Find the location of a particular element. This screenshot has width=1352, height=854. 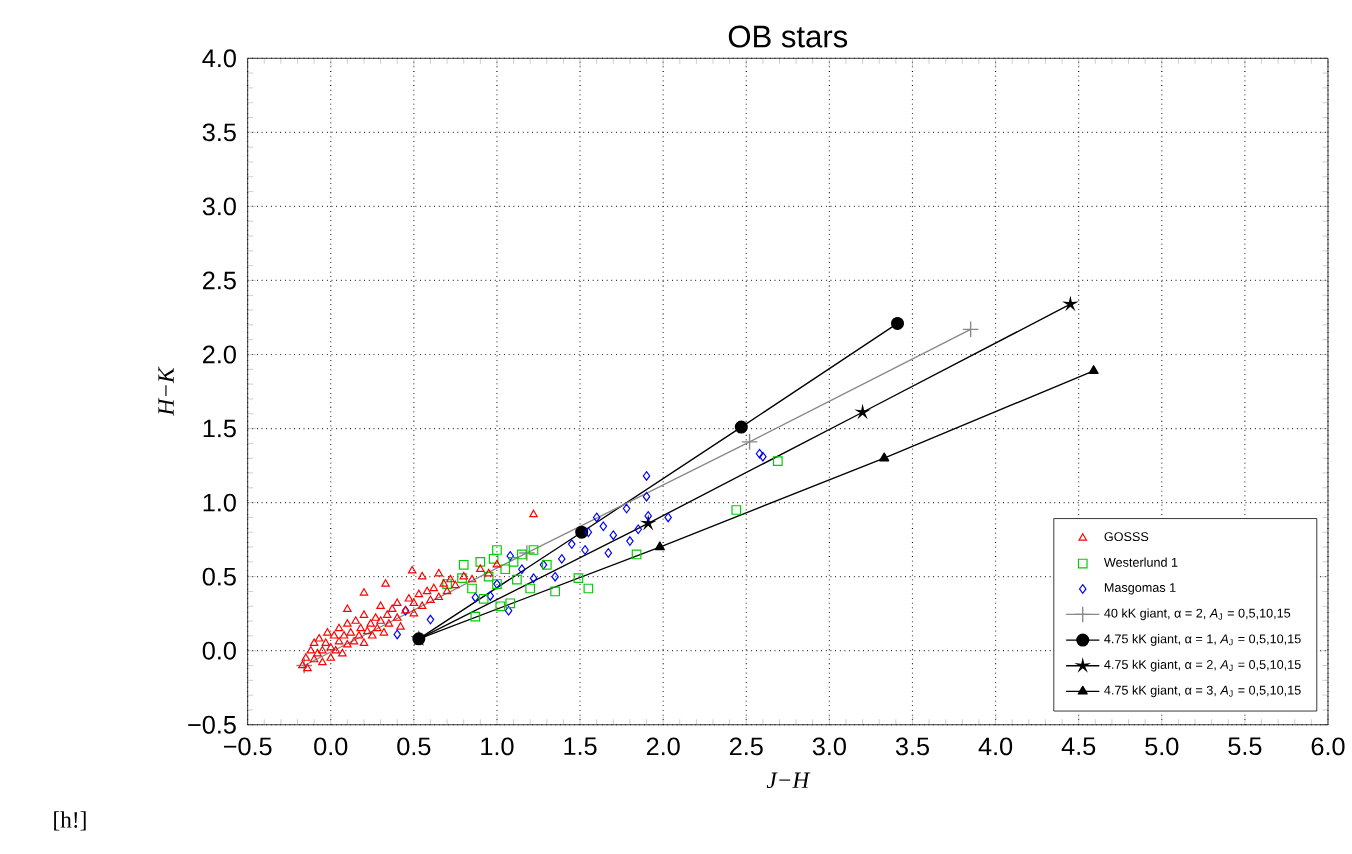

x-tick-label: 1.0 is located at coordinates (497, 746).